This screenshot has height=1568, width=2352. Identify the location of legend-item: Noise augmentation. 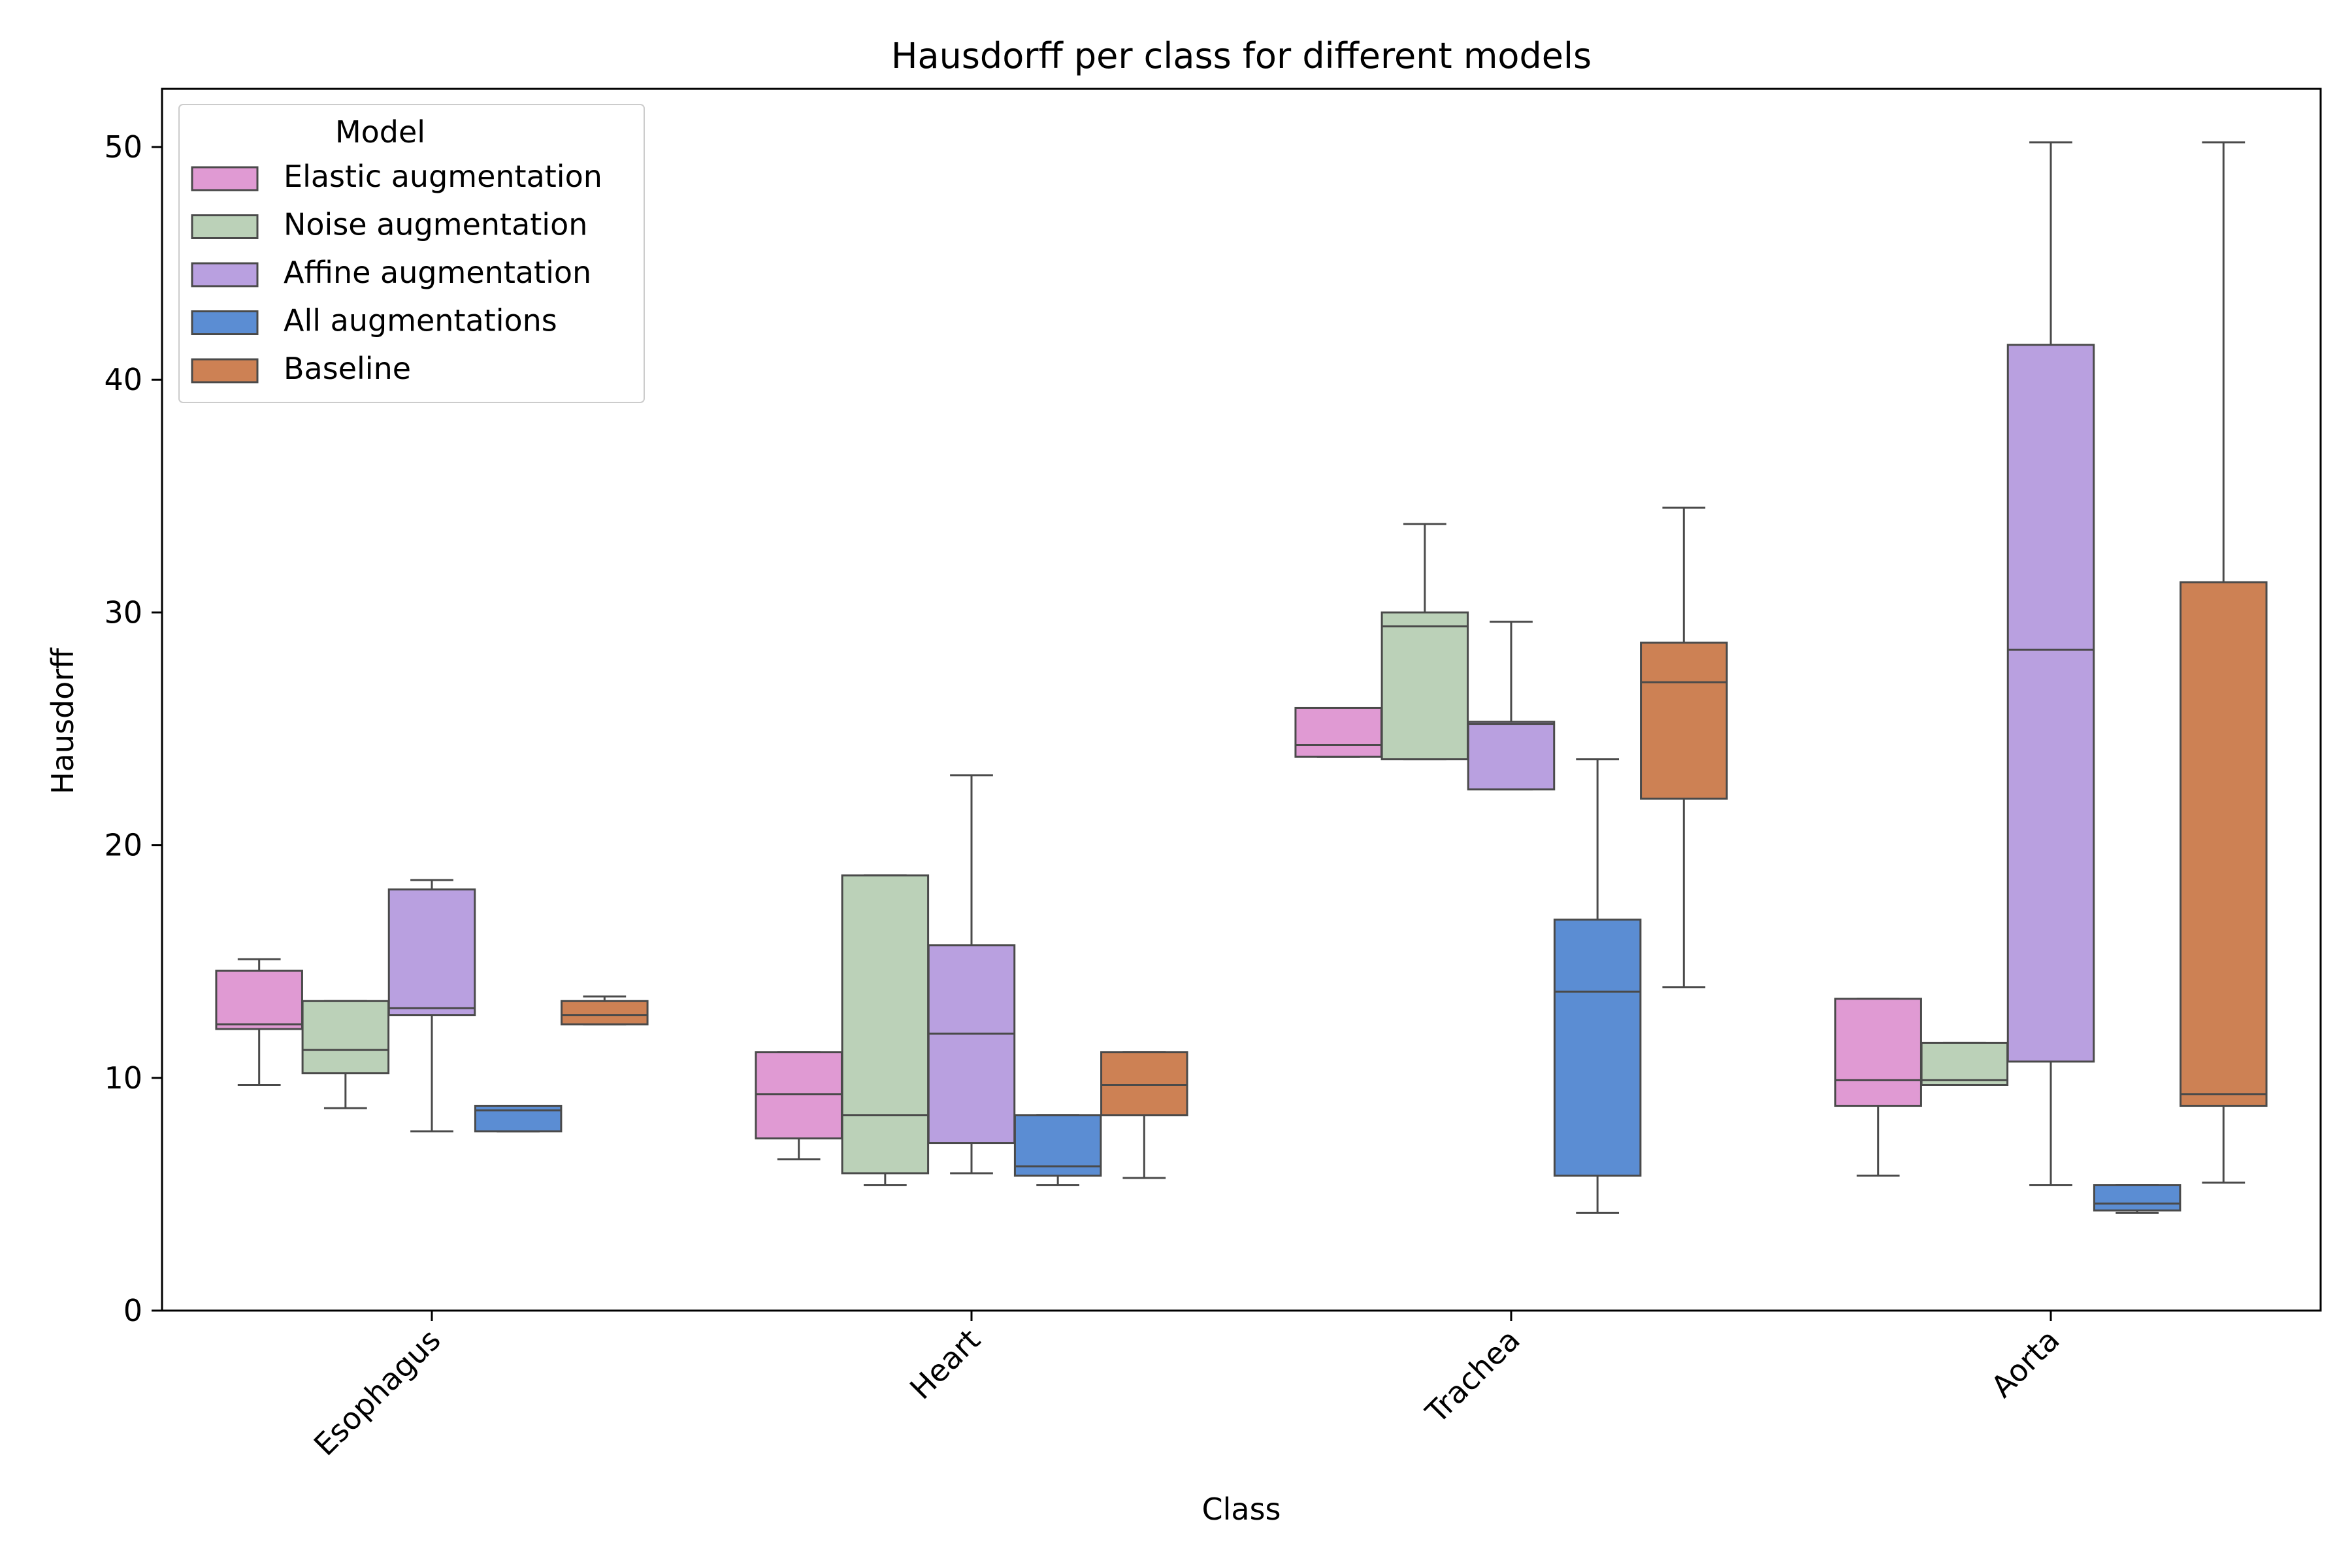
(389, 224).